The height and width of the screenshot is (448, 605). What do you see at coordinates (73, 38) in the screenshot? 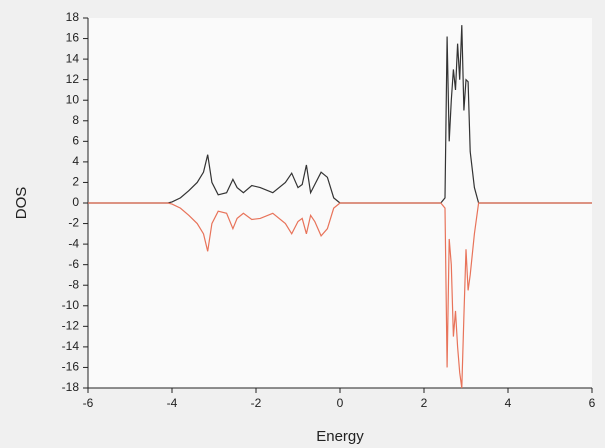
I see `y-tick-label: 16` at bounding box center [73, 38].